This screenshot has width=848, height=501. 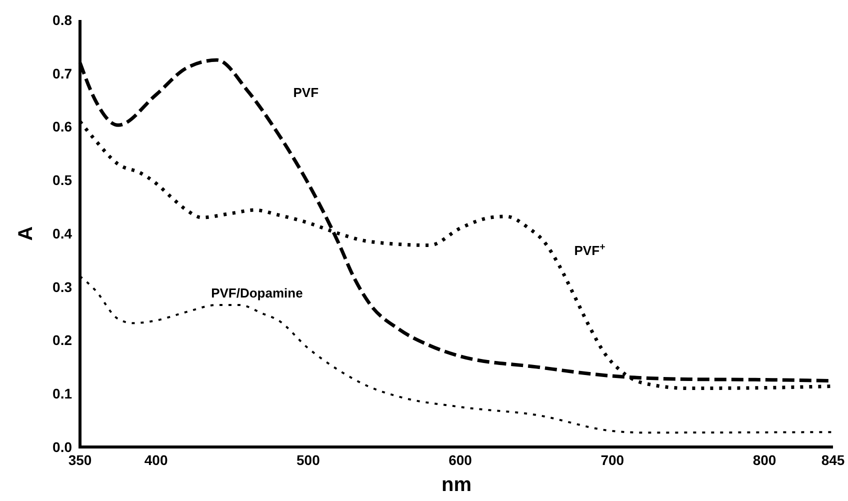 I want to click on text: PVF, so click(x=306, y=92).